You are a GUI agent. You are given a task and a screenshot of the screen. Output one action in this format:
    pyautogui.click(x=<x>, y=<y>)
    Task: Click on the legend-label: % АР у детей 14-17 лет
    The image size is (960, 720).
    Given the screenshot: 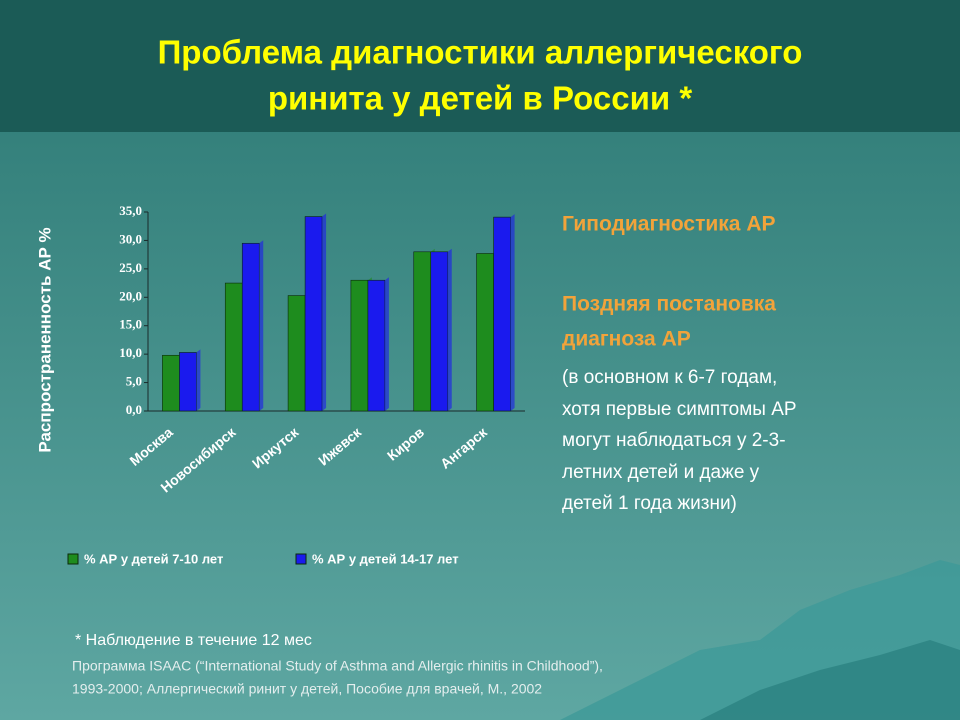 What is the action you would take?
    pyautogui.click(x=385, y=558)
    